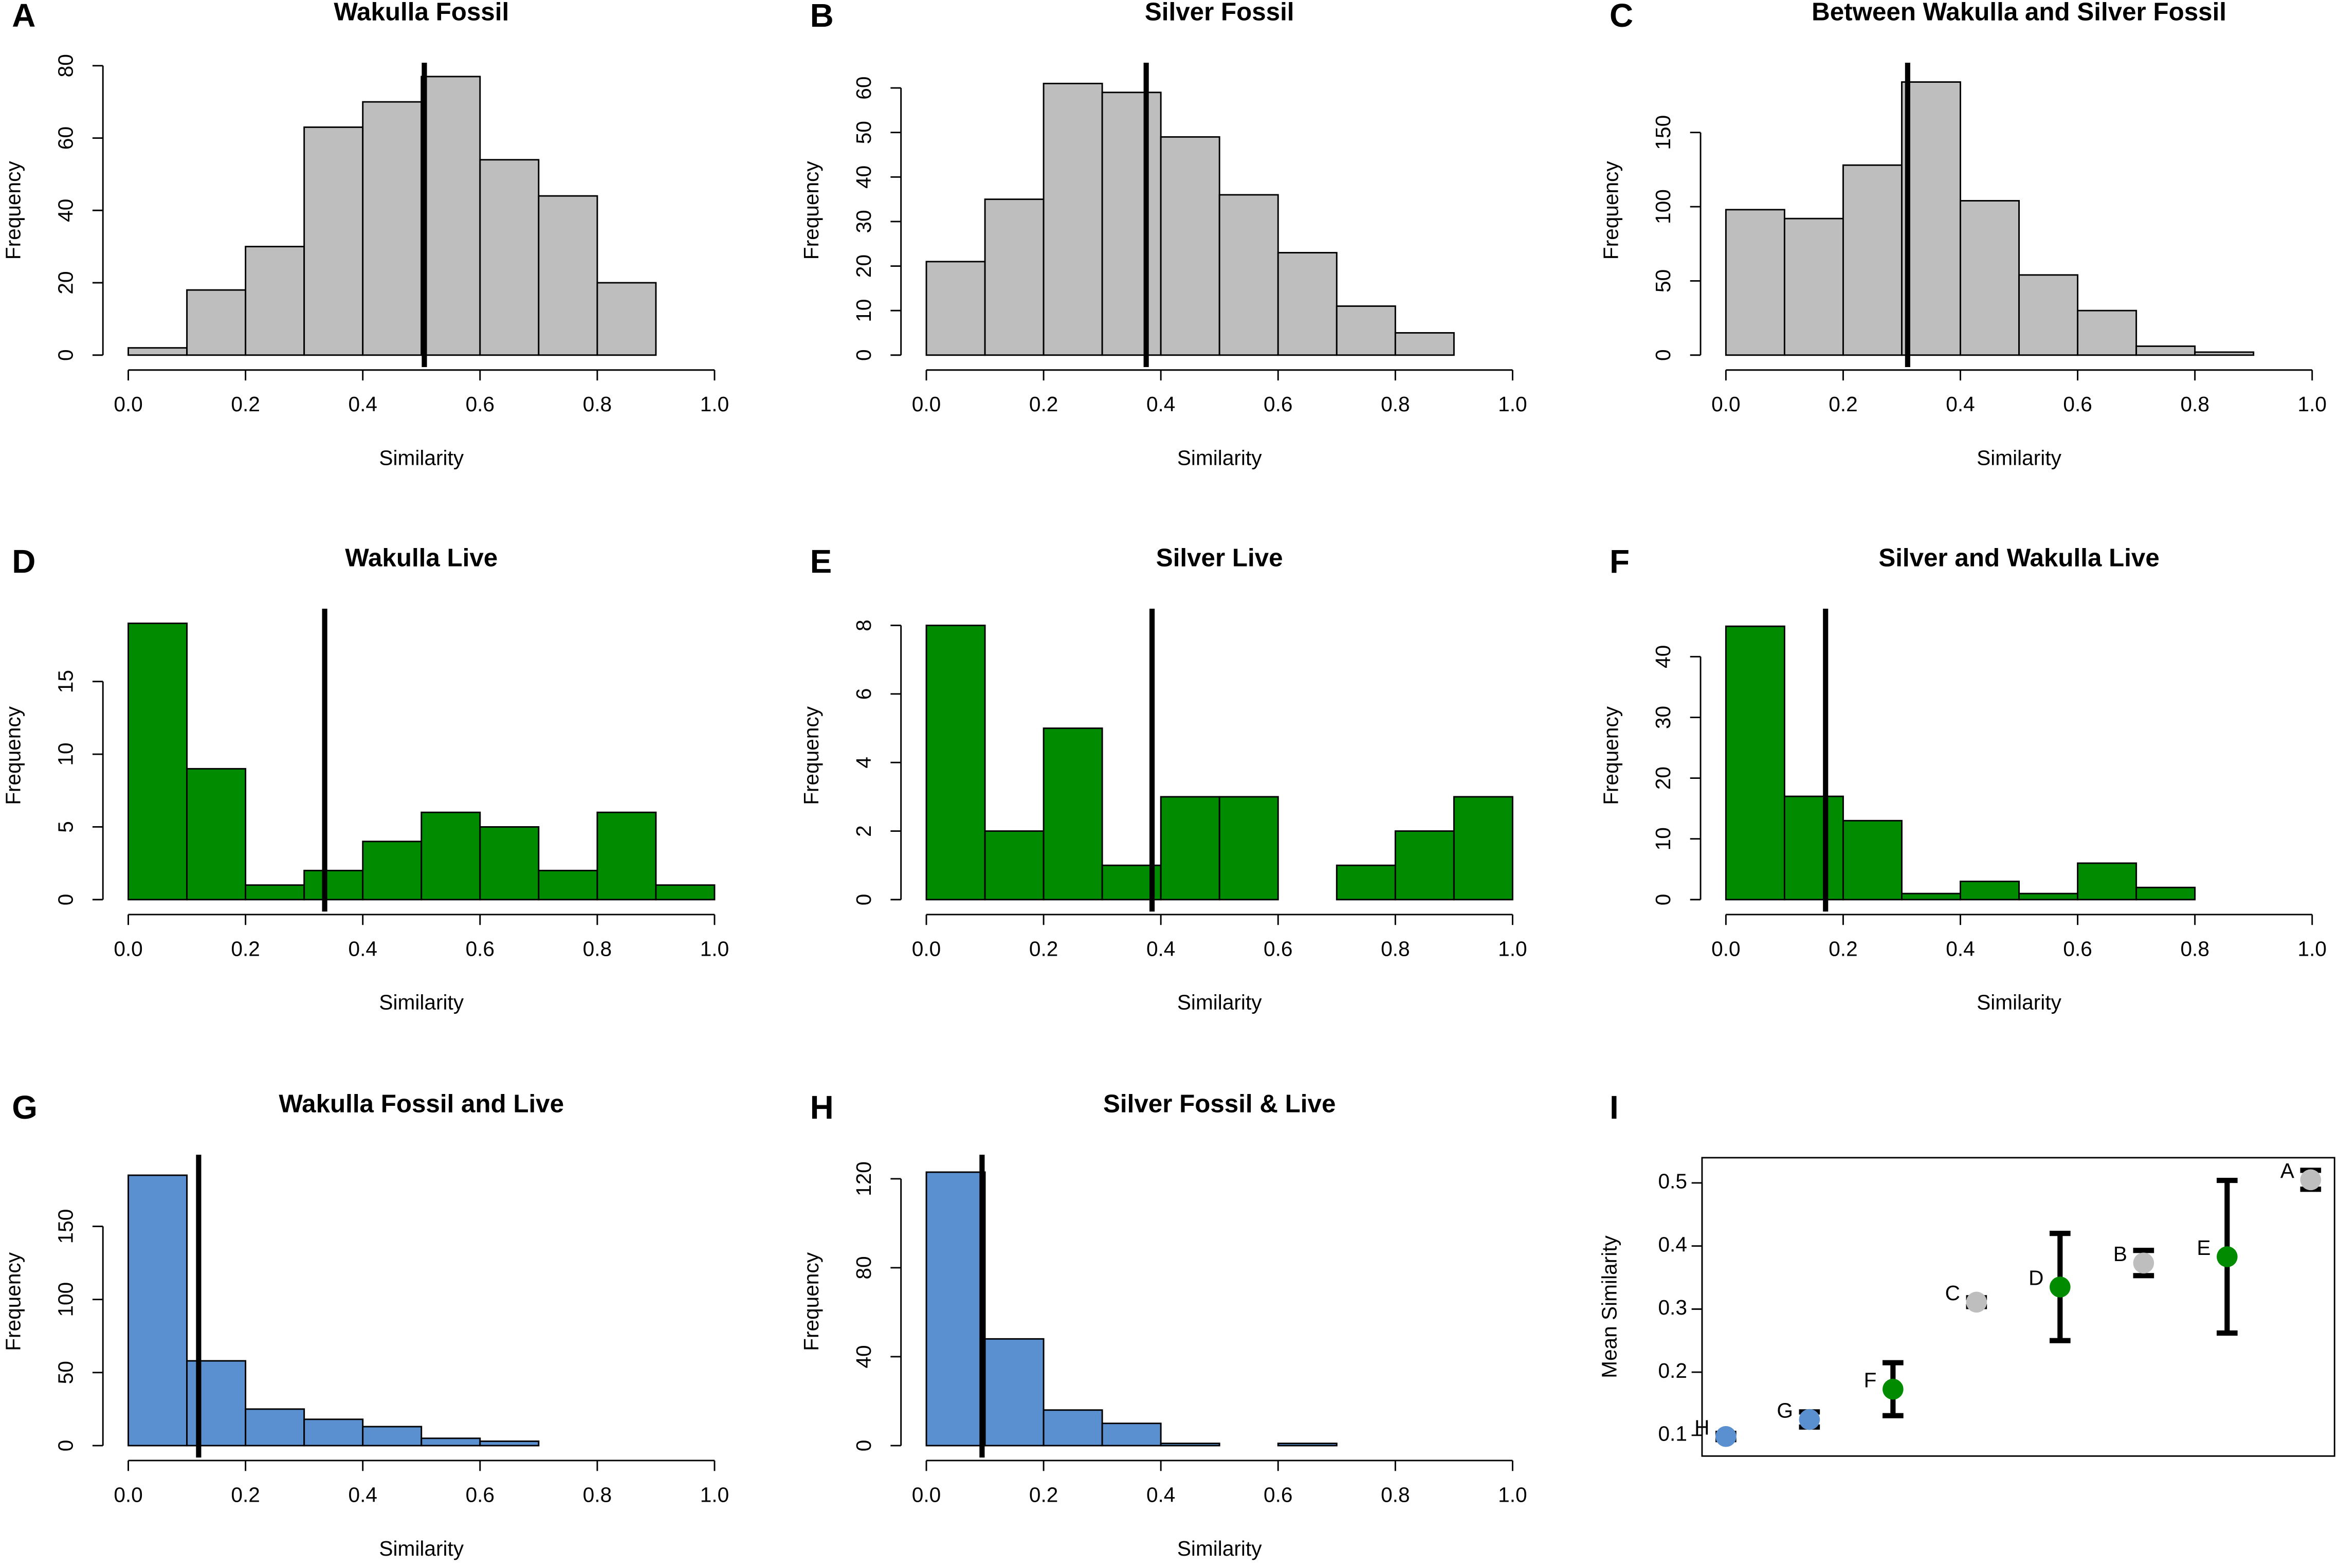 The image size is (2339, 1568). Describe the element at coordinates (421, 13) in the screenshot. I see `chart-title: Wakulla Fossil` at that location.